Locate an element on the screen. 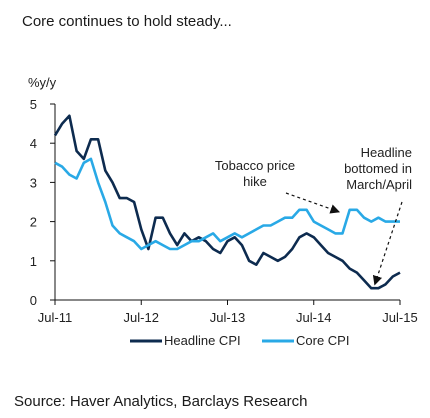  x-tick-label: Jul-14 is located at coordinates (313, 317).